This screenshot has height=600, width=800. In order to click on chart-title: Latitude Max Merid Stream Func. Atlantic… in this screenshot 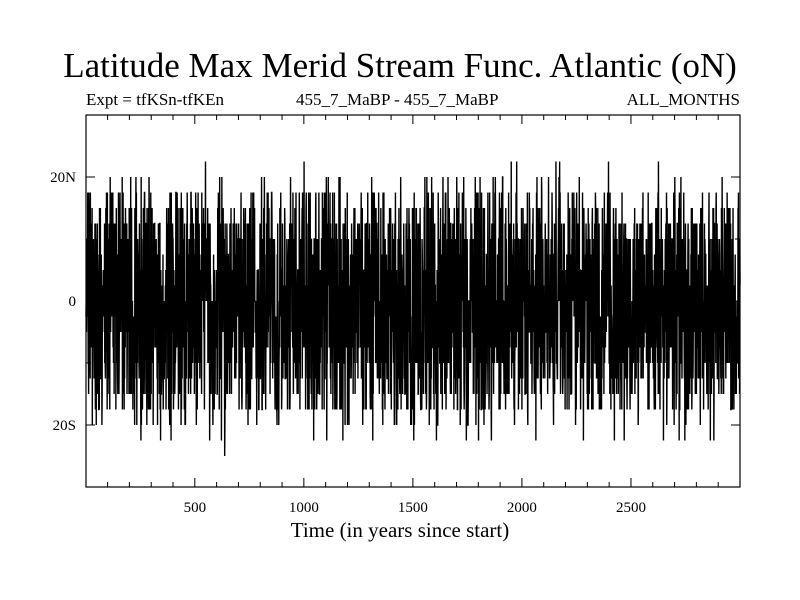, I will do `click(400, 65)`.